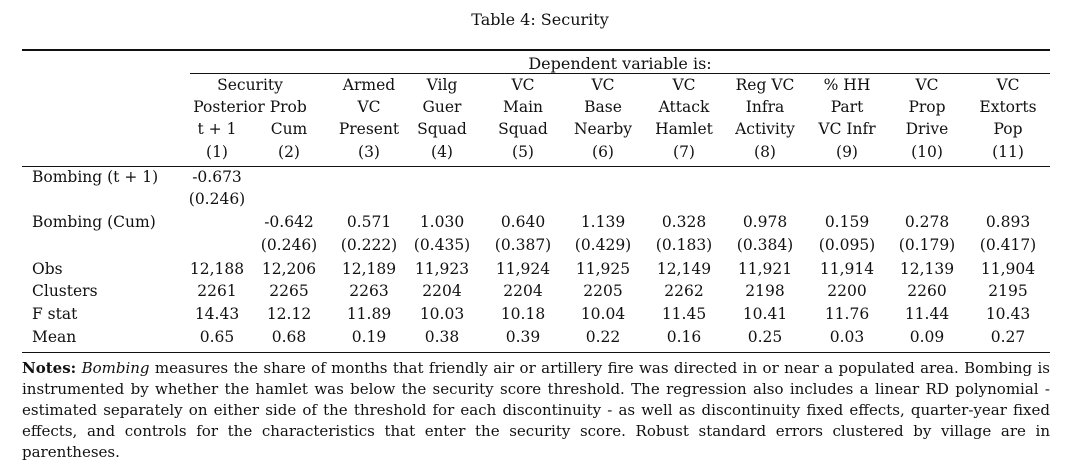  What do you see at coordinates (603, 245) in the screenshot?
I see `table-cell: (0.429)` at bounding box center [603, 245].